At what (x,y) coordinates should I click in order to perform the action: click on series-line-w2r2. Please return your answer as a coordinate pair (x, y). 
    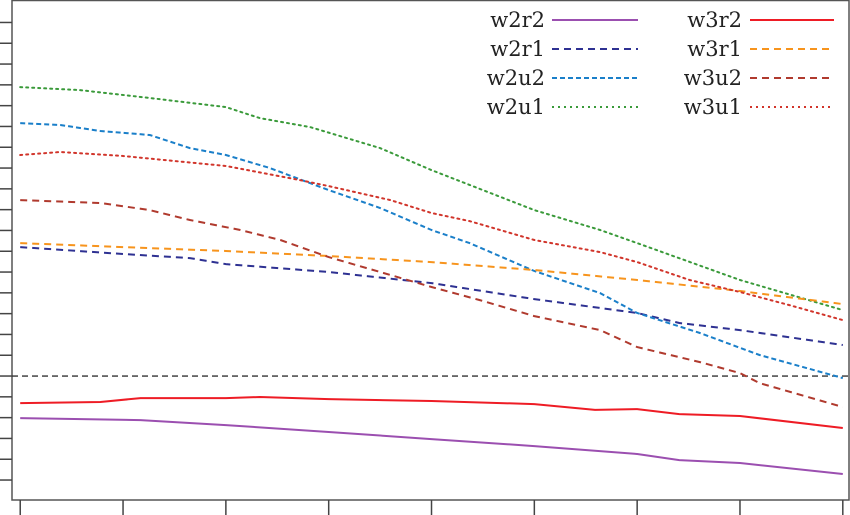
    Looking at the image, I should click on (431, 446).